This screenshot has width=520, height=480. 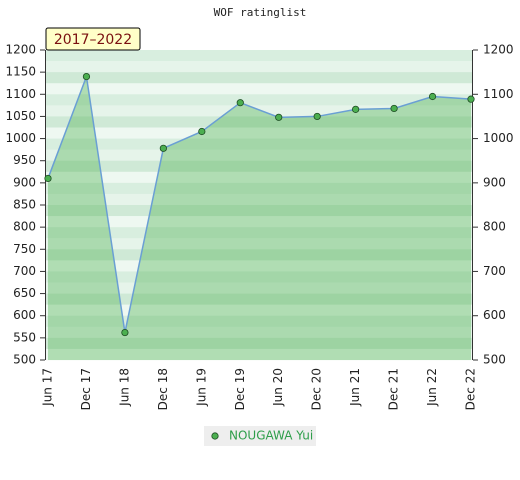 I want to click on x-tick-label: Jun 20, so click(x=278, y=387).